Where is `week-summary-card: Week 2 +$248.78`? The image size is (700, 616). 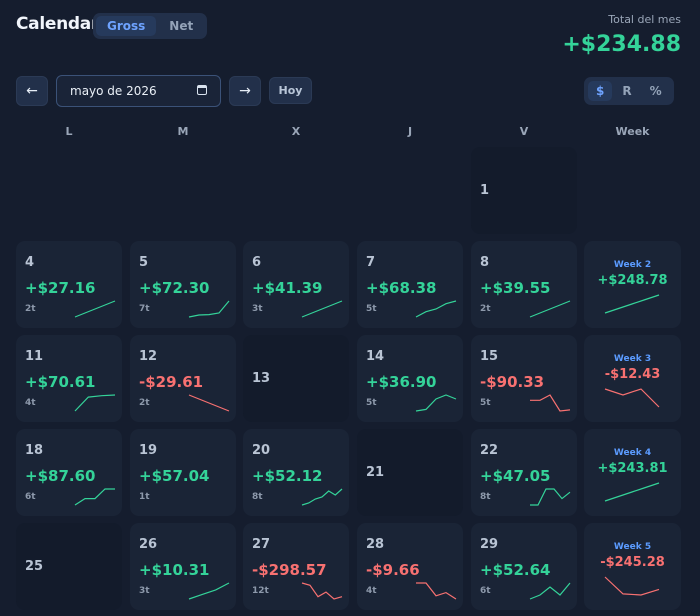 week-summary-card: Week 2 +$248.78 is located at coordinates (632, 284).